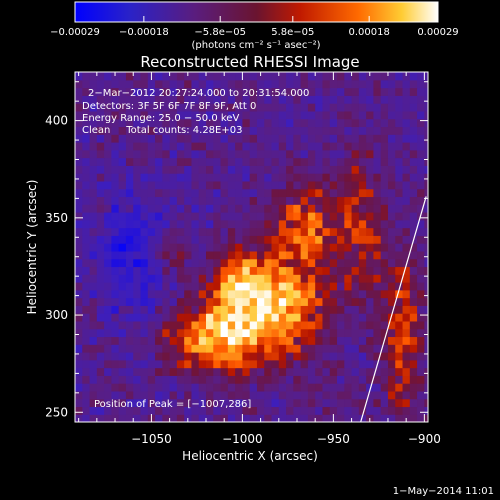 The image size is (500, 500). Describe the element at coordinates (256, 12) in the screenshot. I see `colorbar-gradient` at that location.